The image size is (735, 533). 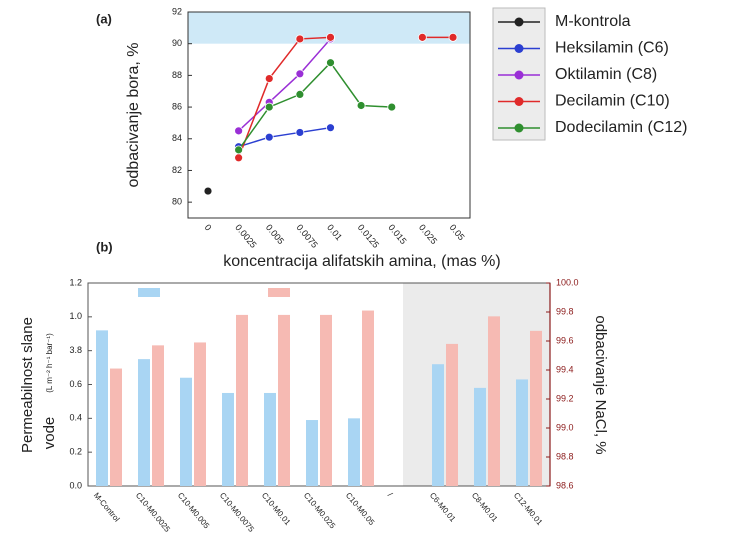 I want to click on x-tick-label: C10-M0.05, so click(x=360, y=509).